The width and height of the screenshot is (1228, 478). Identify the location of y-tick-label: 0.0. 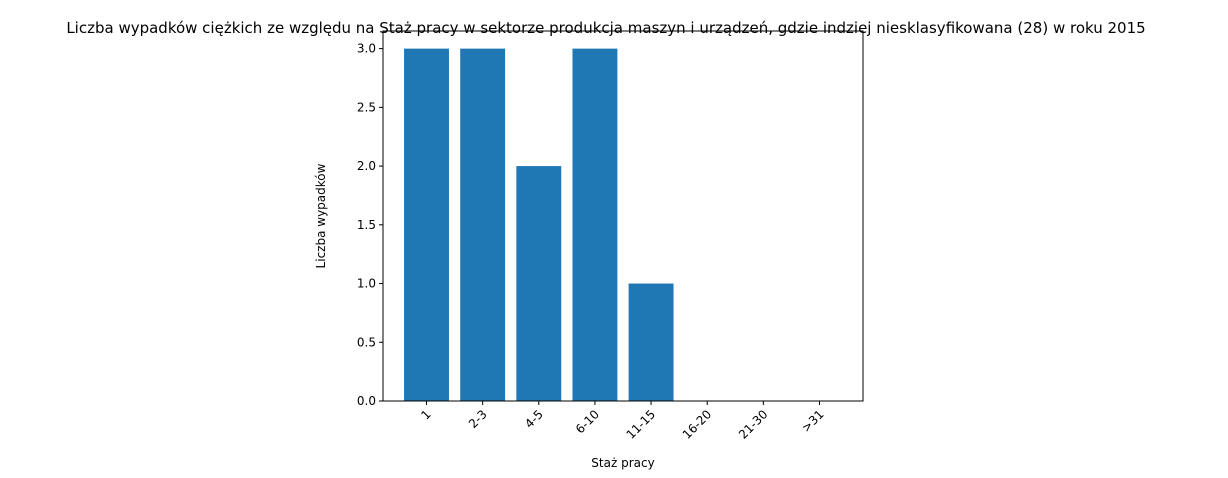
(366, 401).